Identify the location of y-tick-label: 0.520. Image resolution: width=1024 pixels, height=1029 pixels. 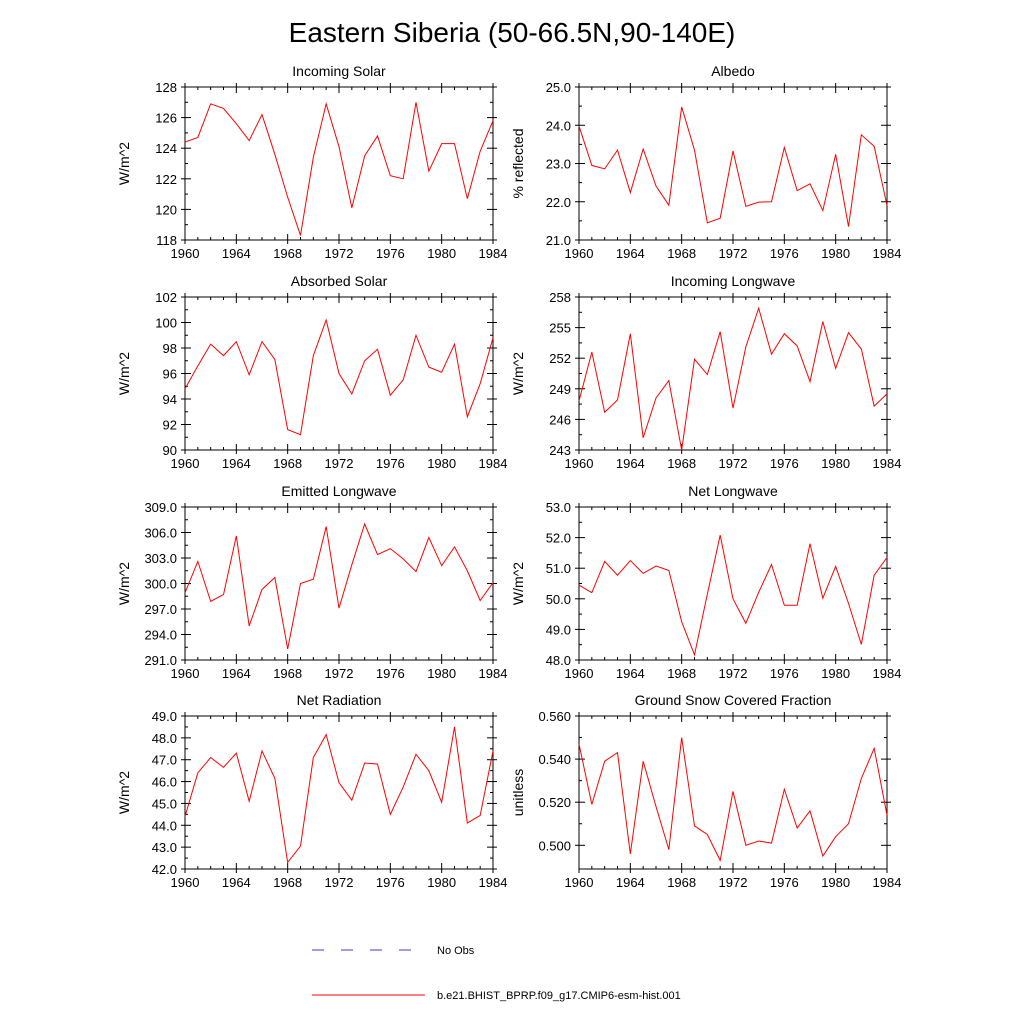
(554, 802).